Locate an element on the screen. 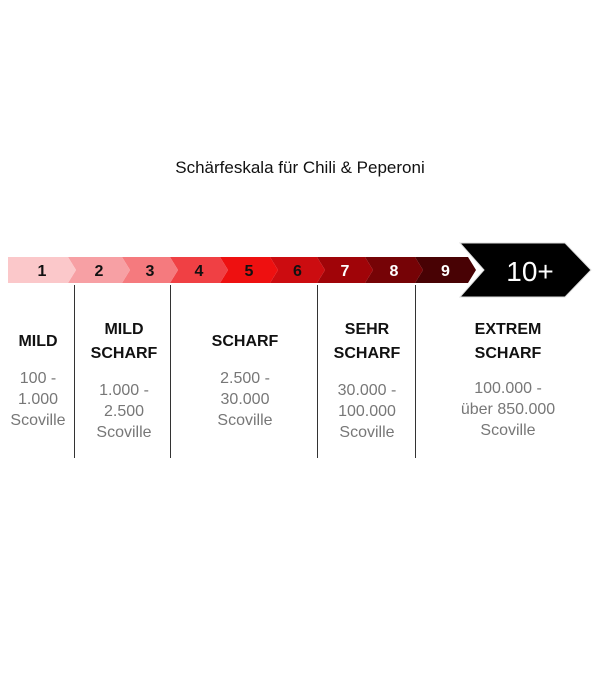 The image size is (600, 700). scale-segment-10-plus is located at coordinates (525, 270).